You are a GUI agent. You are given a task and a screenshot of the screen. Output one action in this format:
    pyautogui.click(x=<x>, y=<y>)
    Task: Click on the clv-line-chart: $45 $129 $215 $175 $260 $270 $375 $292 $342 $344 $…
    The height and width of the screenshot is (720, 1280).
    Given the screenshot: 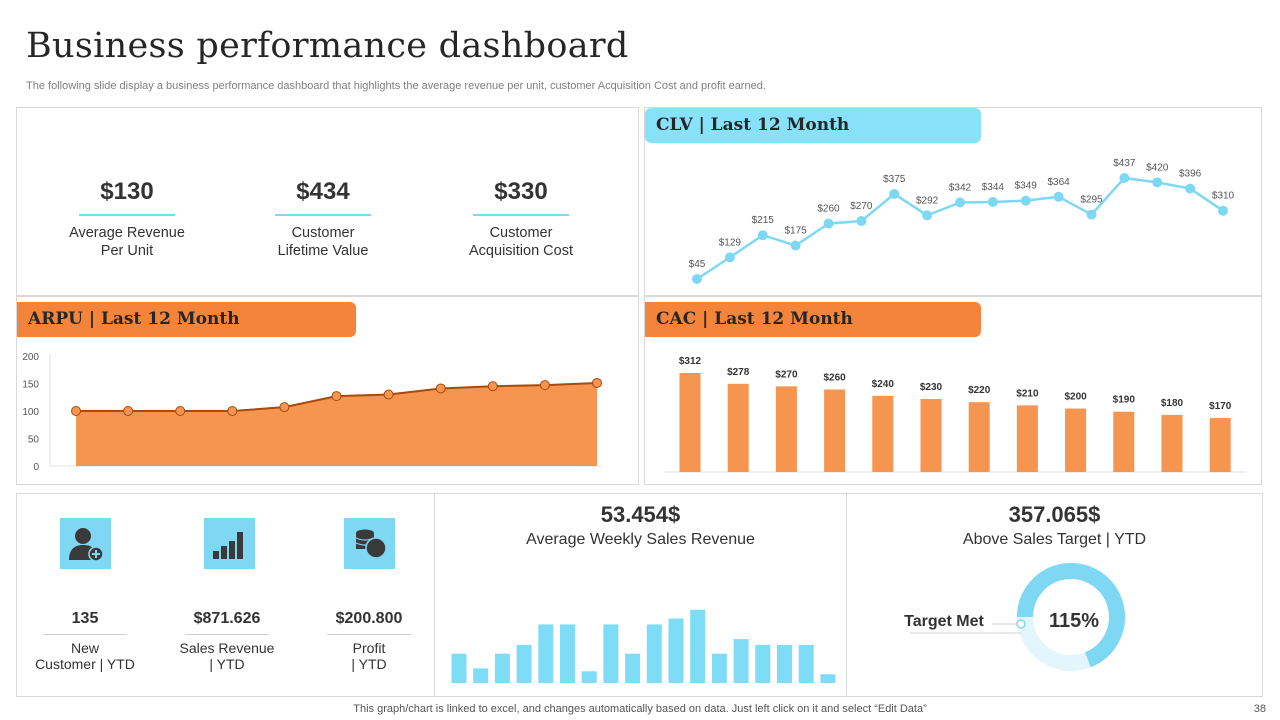 What is the action you would take?
    pyautogui.click(x=962, y=221)
    